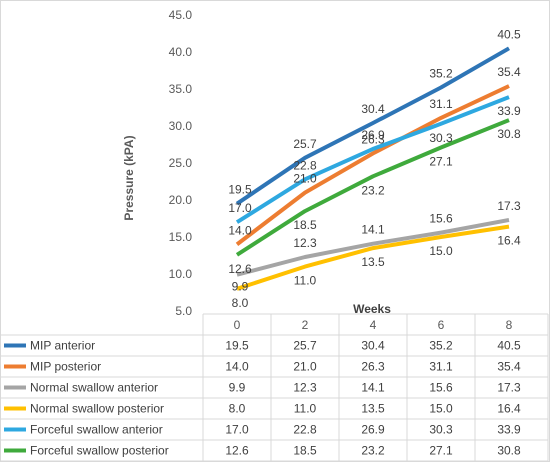  What do you see at coordinates (441, 388) in the screenshot?
I see `table-cell: 15.6` at bounding box center [441, 388].